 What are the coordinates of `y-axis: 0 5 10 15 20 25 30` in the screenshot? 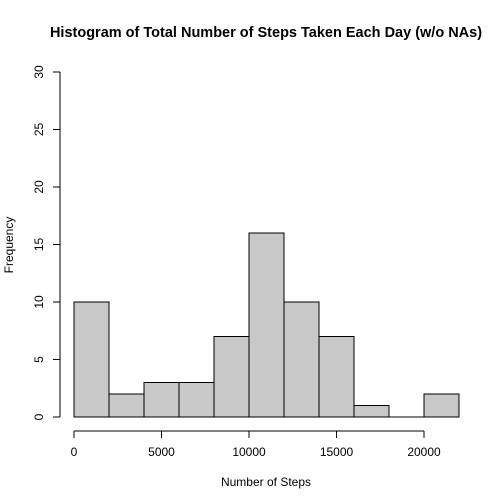 It's located at (46, 242).